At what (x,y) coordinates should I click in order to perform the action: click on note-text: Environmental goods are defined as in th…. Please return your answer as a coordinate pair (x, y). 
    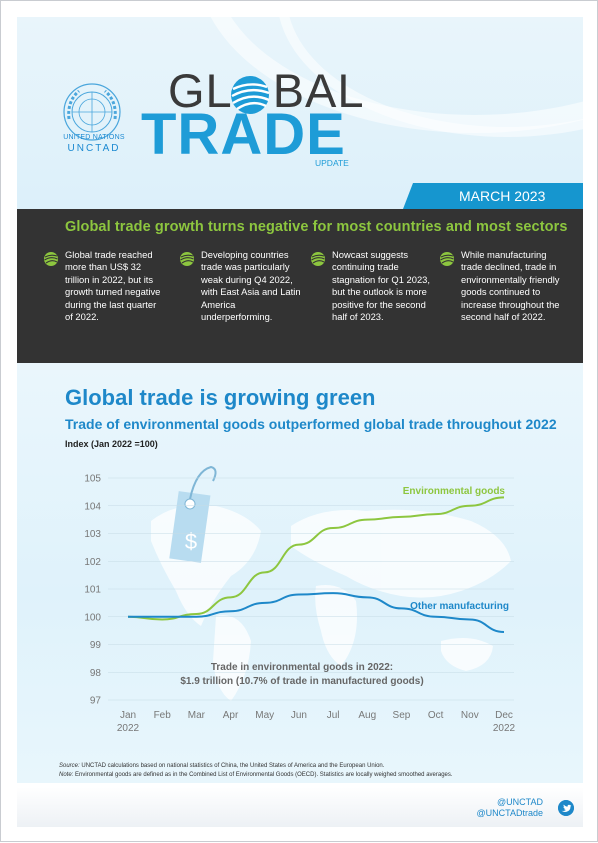
    Looking at the image, I should click on (263, 775).